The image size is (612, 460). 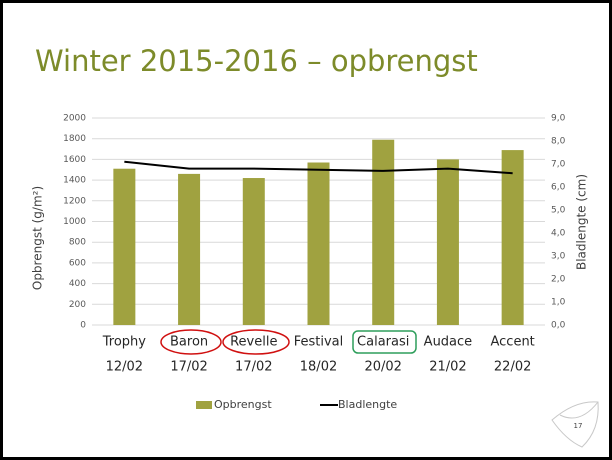 I want to click on x-tick-label: Accent, so click(x=512, y=342).